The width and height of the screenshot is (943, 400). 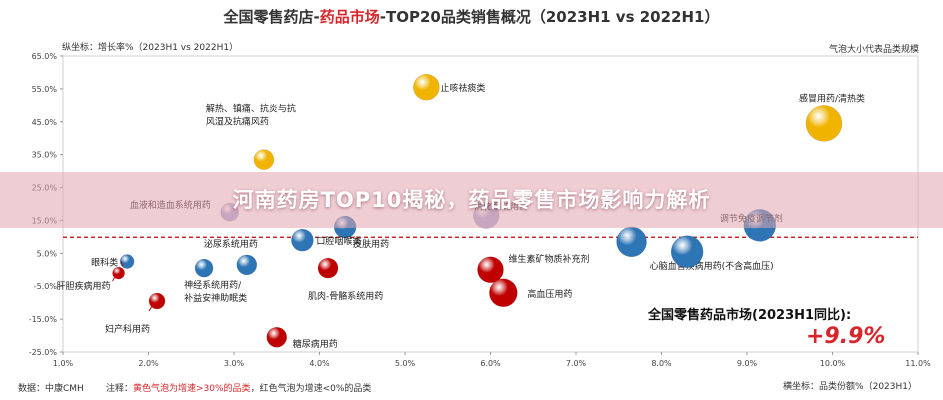 What do you see at coordinates (63, 363) in the screenshot?
I see `x-tick-label: 1.0%` at bounding box center [63, 363].